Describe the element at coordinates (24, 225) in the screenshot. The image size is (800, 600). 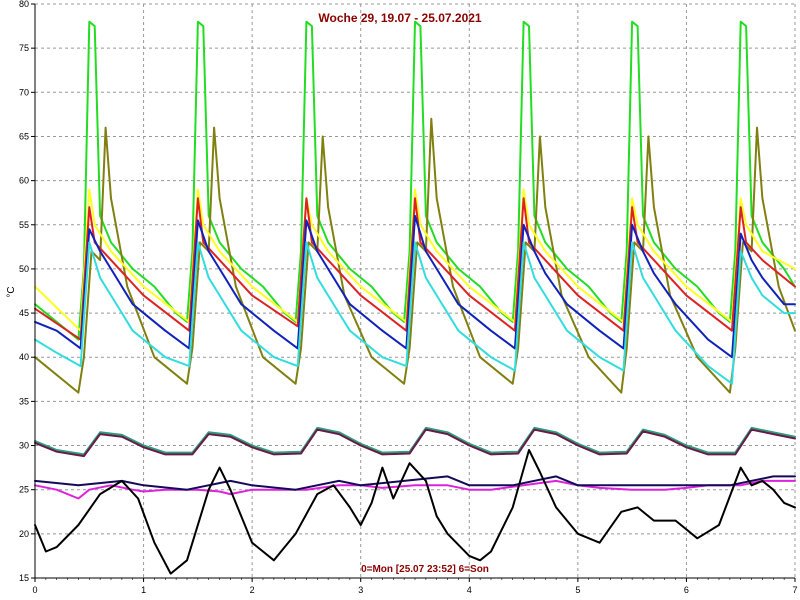
I see `y-tick-label: 55` at that location.